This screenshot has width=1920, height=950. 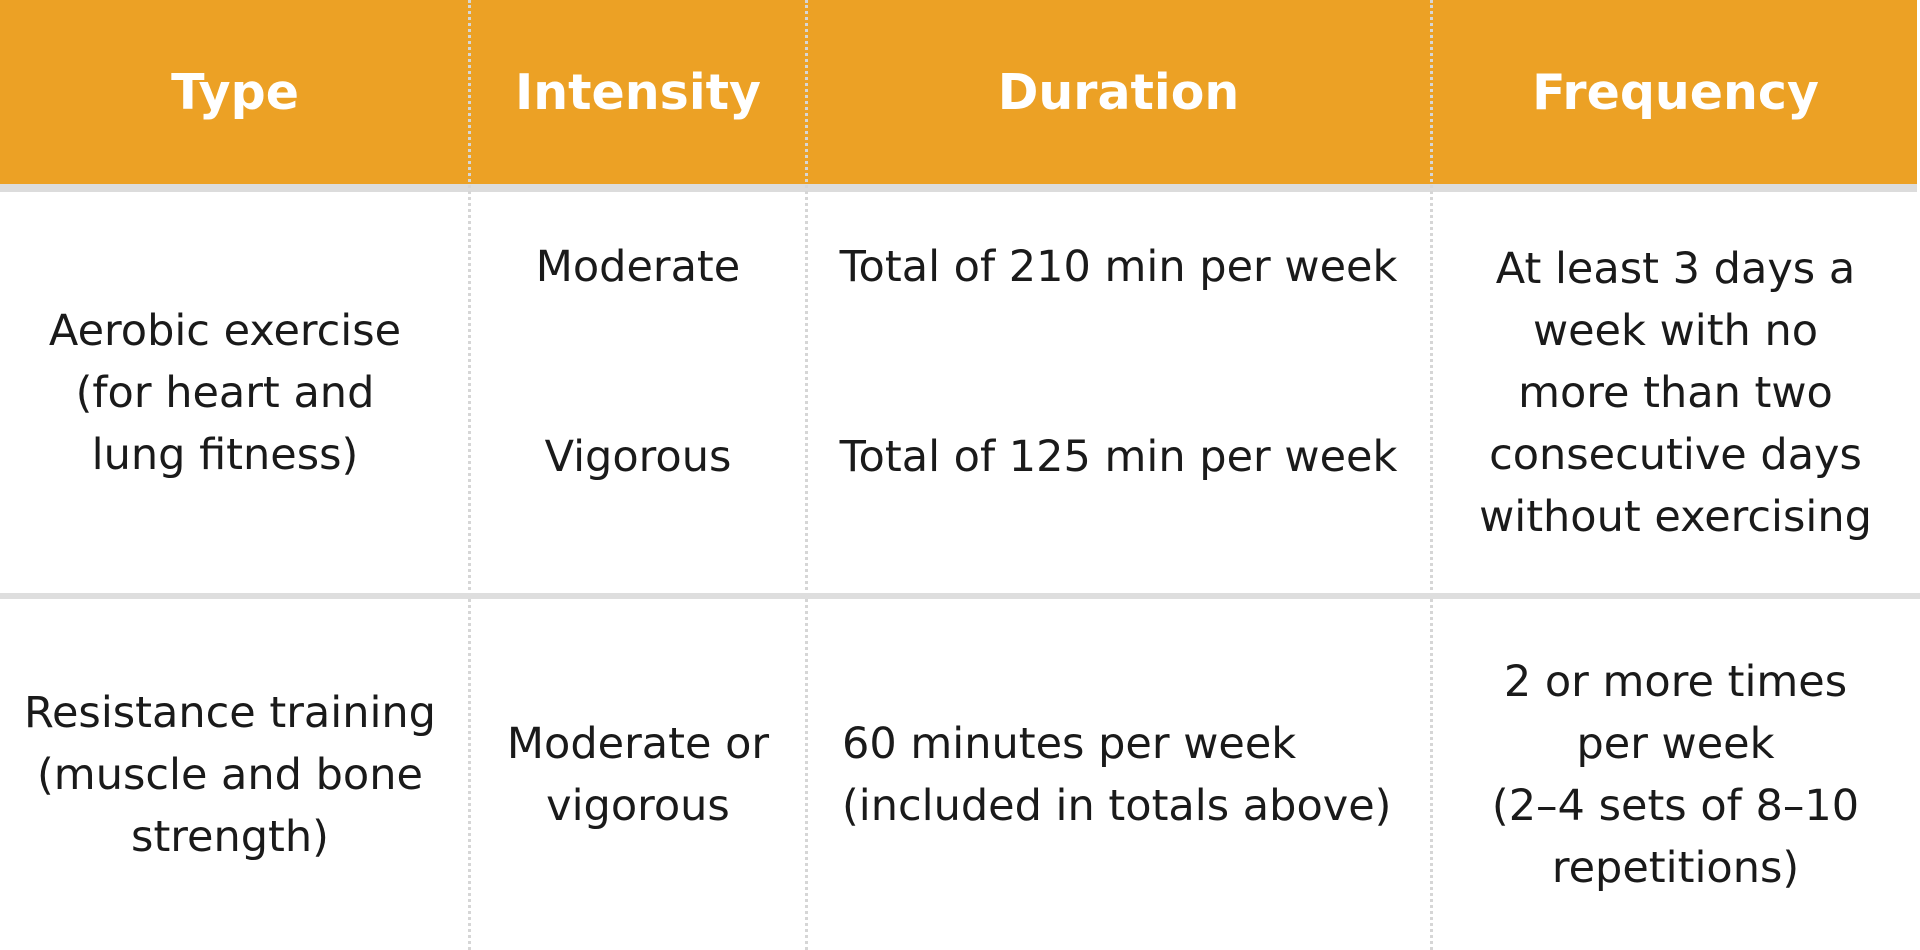 I want to click on header-frequency: Frequency, so click(x=1675, y=92).